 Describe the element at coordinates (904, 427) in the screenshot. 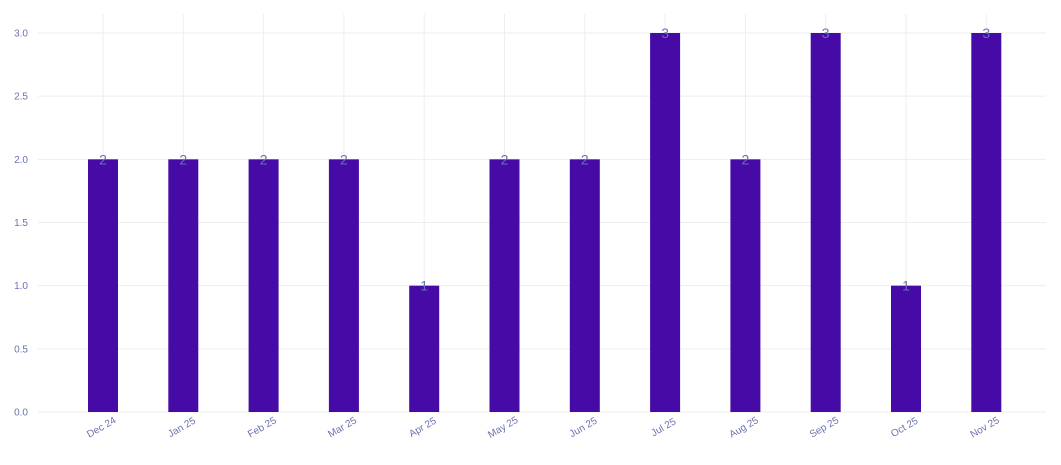

I see `x-tick-label: Oct 25` at that location.